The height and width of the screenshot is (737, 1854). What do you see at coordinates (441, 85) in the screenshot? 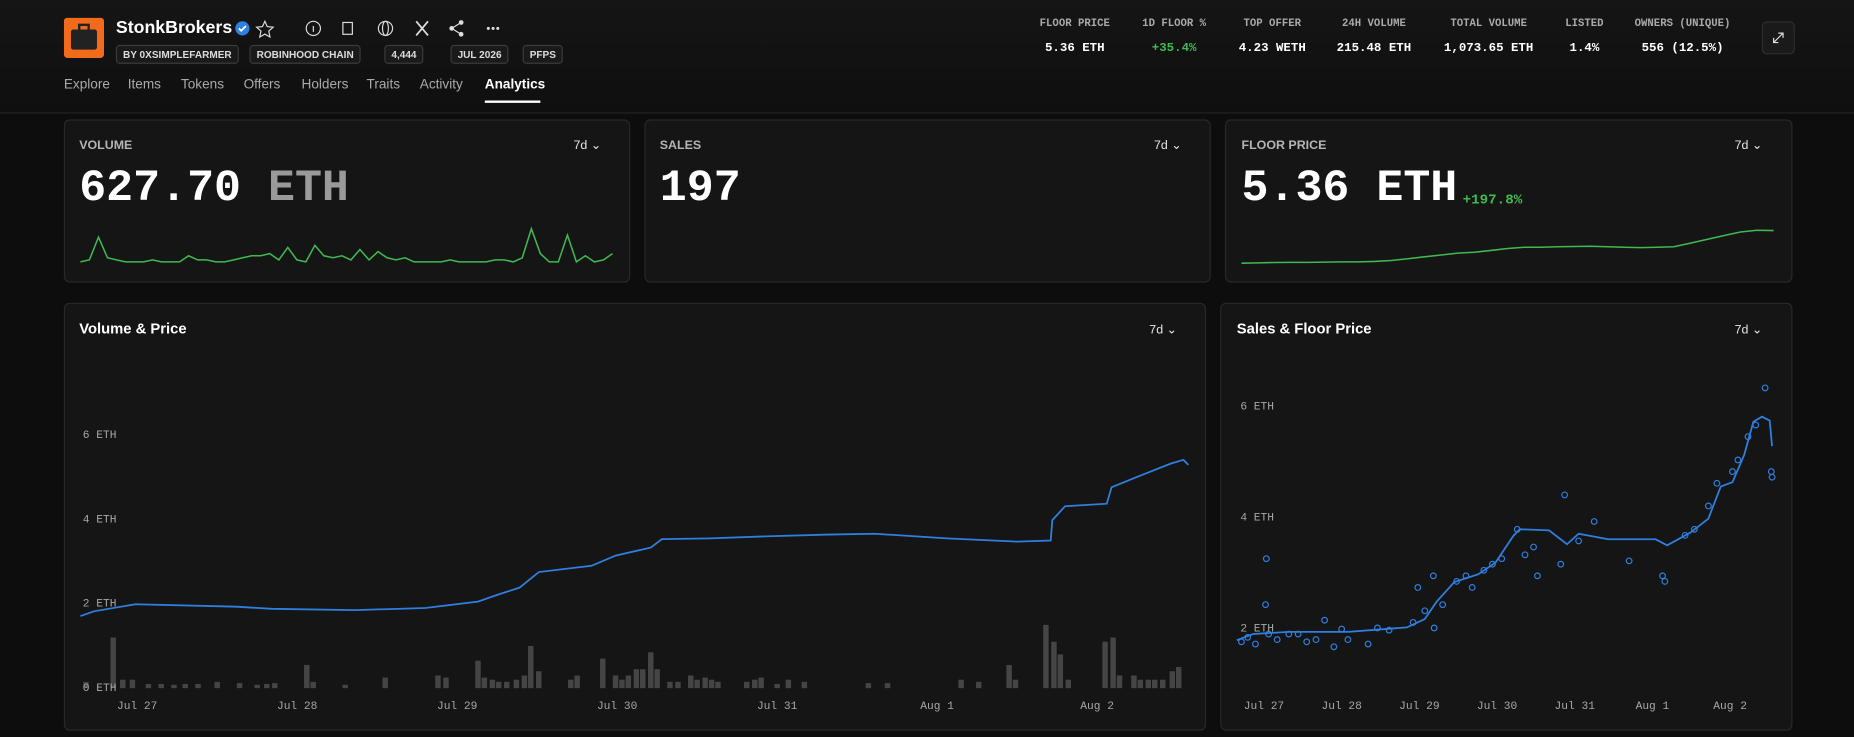
I see `tab: Activity` at bounding box center [441, 85].